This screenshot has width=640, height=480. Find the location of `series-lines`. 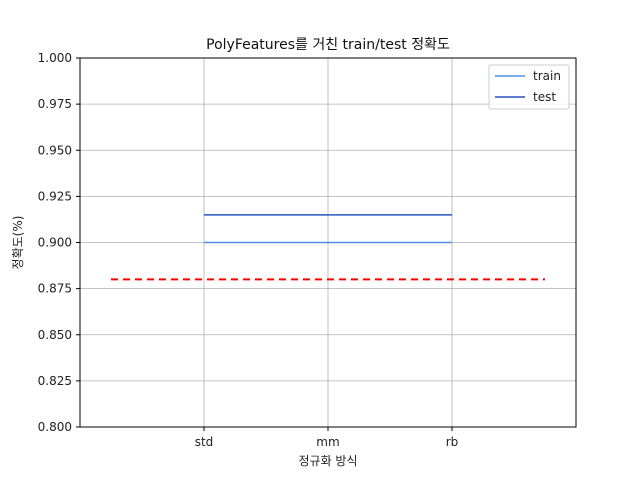

series-lines is located at coordinates (328, 247).